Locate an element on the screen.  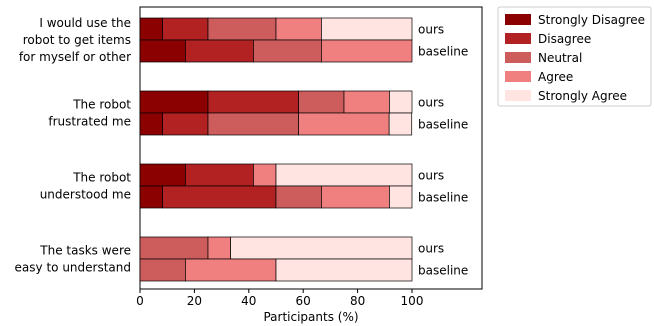
question-label-line: The tasks were is located at coordinates (85, 251).